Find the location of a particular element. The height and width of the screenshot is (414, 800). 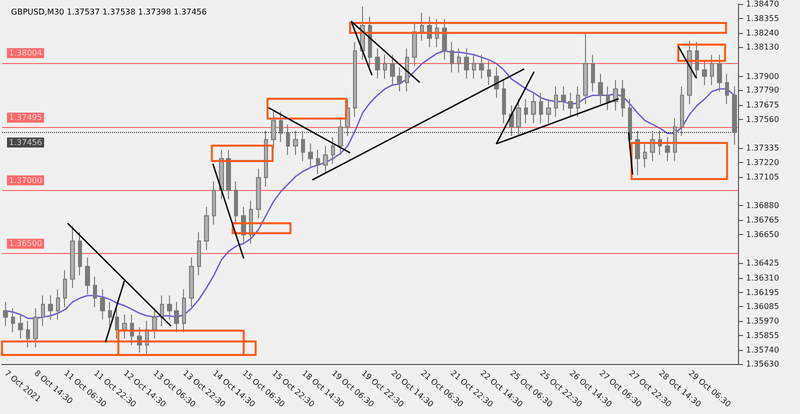

ref-line-label: 1.36500 is located at coordinates (25, 243).